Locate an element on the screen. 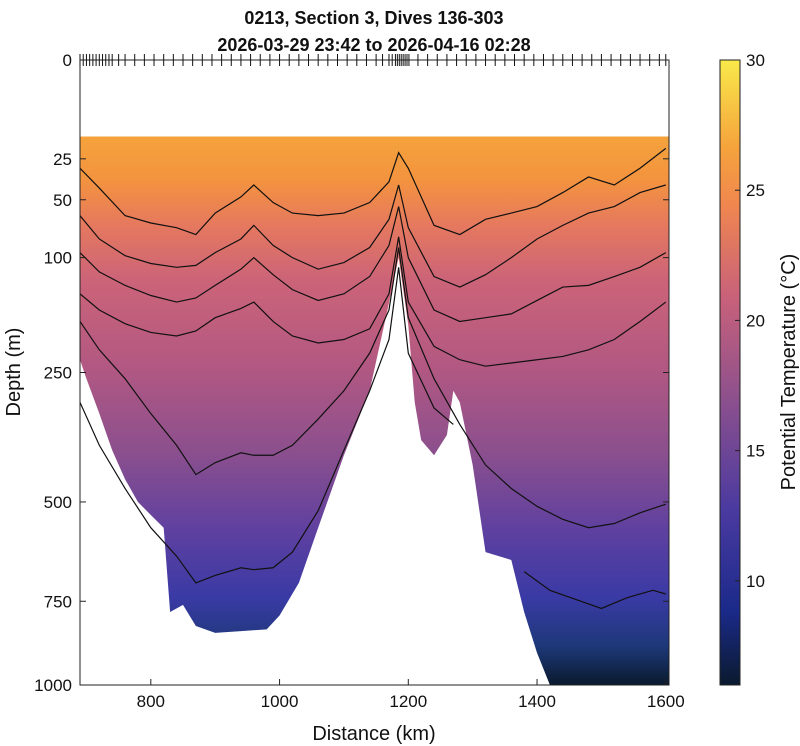 This screenshot has height=746, width=800. chart-title-line1: 0213, Section 3, Dives 136-303 is located at coordinates (373, 18).